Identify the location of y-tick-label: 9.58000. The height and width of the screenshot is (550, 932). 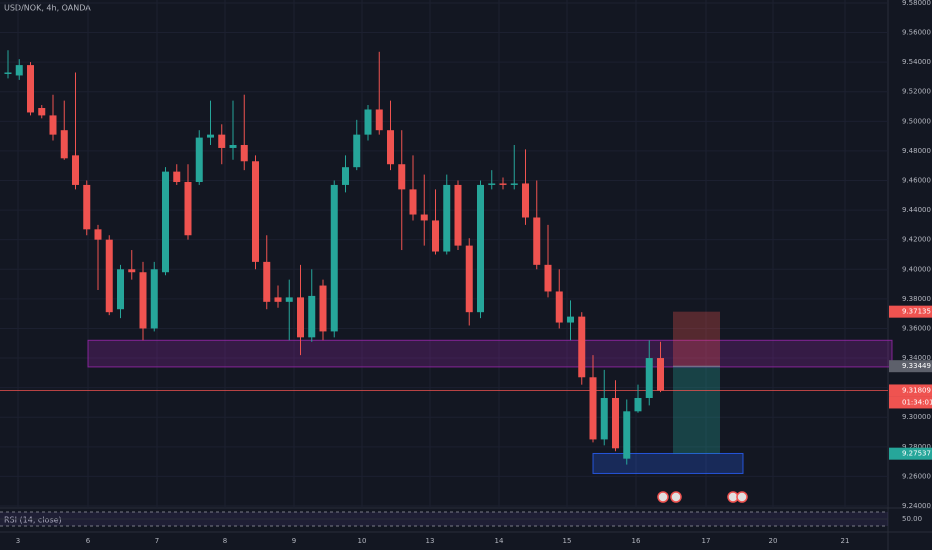
(916, 3).